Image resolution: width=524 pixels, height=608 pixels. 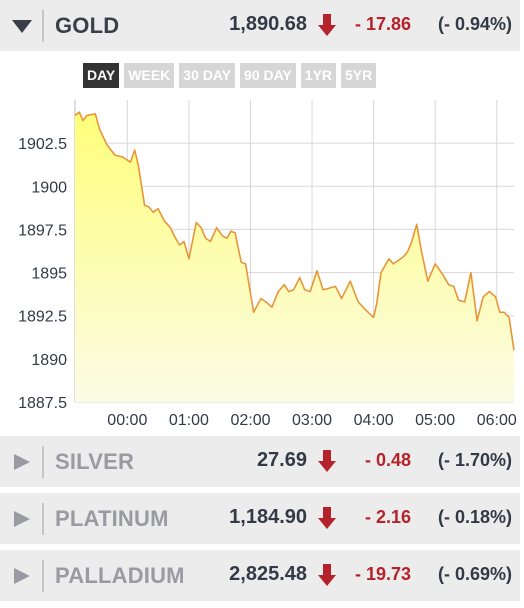 What do you see at coordinates (49, 274) in the screenshot?
I see `y-tick-label: 1895` at bounding box center [49, 274].